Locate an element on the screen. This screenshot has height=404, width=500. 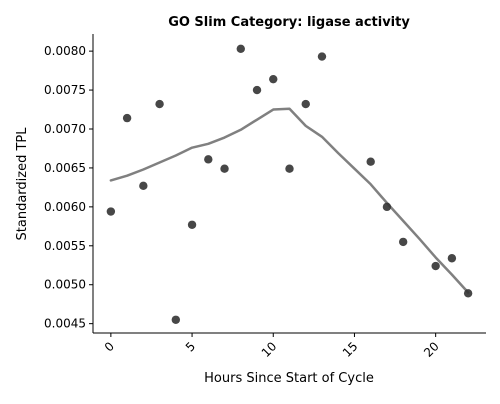
y-tick-label: 0.0060 is located at coordinates (65, 207).